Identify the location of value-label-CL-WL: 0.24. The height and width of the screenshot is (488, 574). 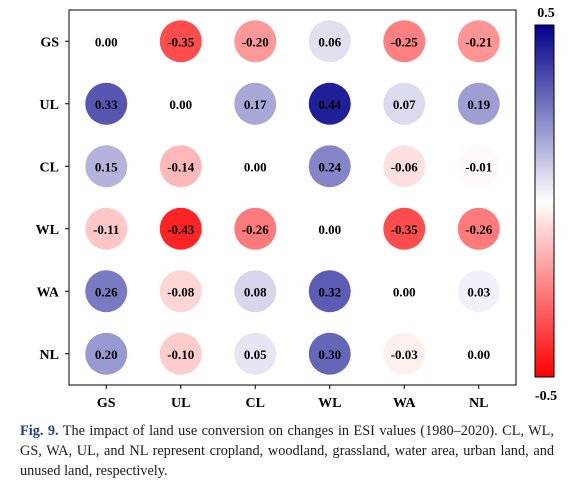
(329, 166).